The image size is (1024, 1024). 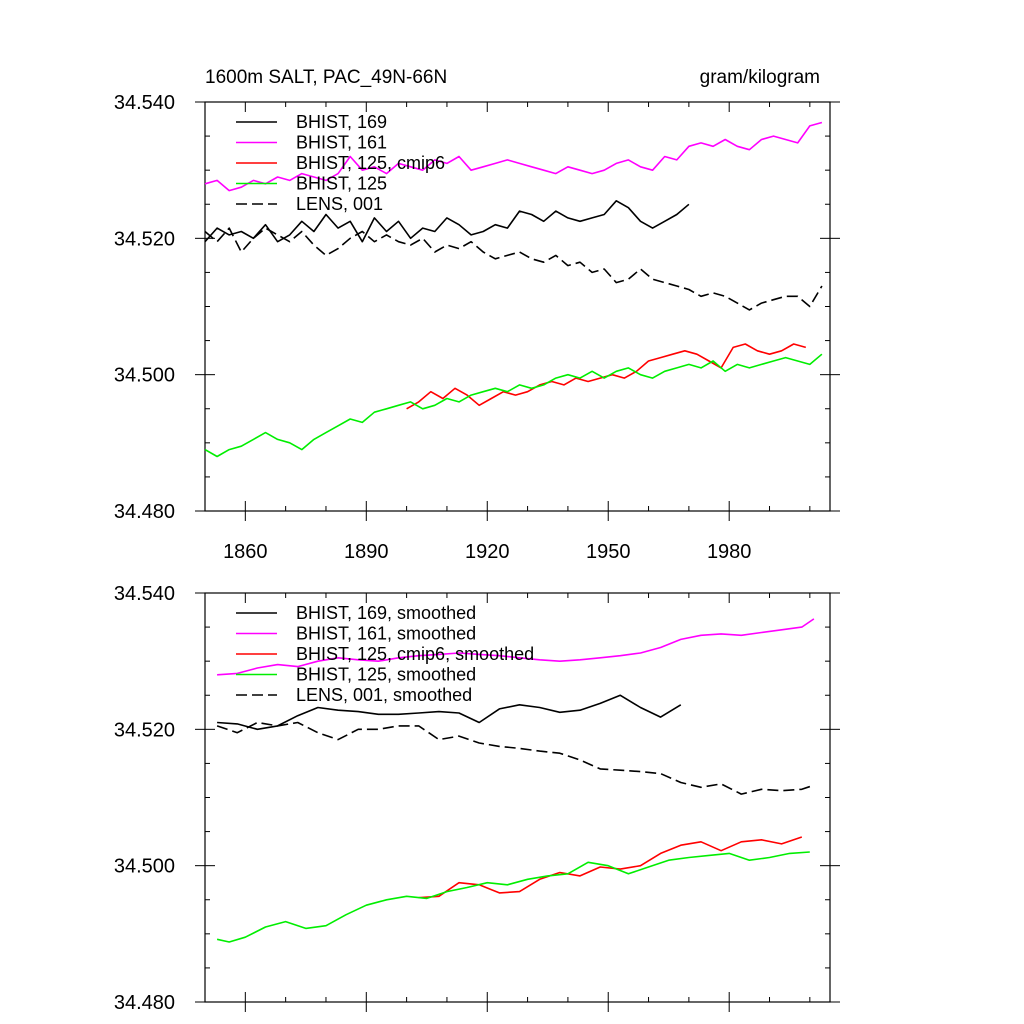 What do you see at coordinates (487, 552) in the screenshot?
I see `x-tick-label: 1920` at bounding box center [487, 552].